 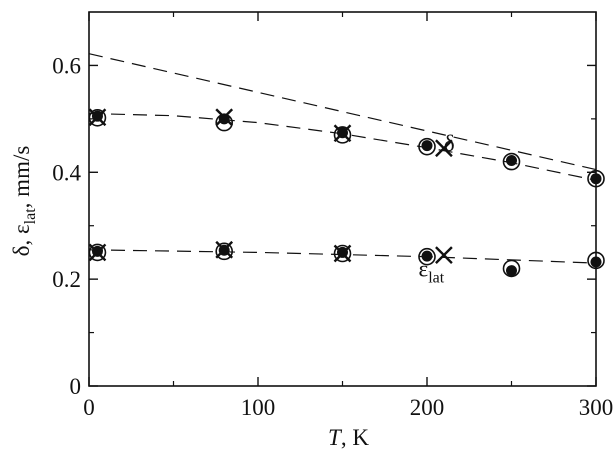 What do you see at coordinates (66, 172) in the screenshot?
I see `y-tick-label: 0.4` at bounding box center [66, 172].